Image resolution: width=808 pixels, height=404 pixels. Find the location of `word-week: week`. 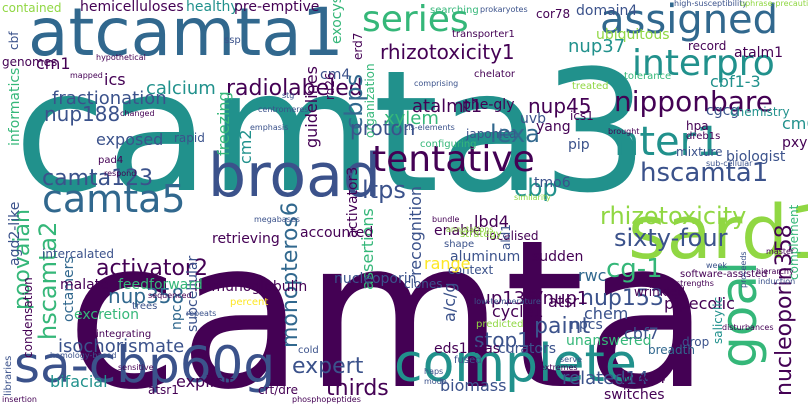

word-week: week is located at coordinates (717, 265).